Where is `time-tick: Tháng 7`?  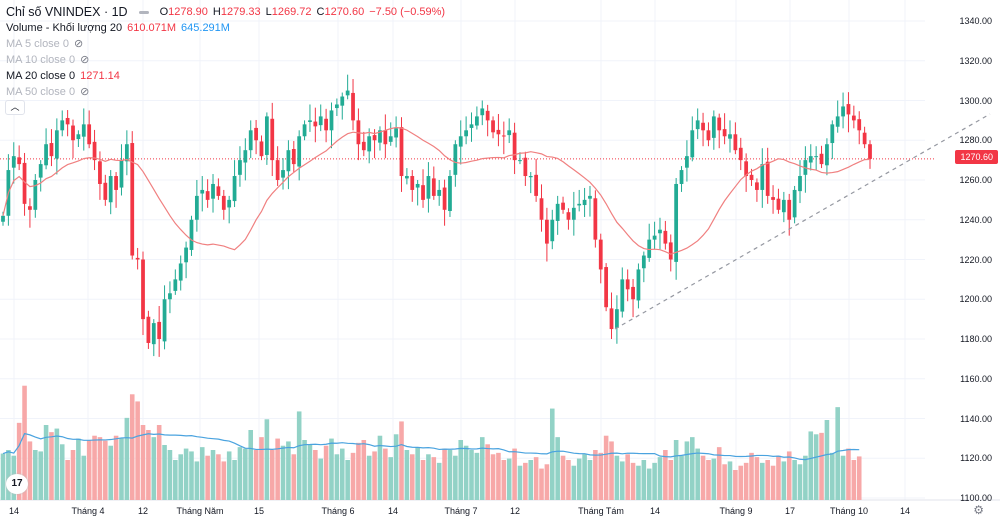 time-tick: Tháng 7 is located at coordinates (461, 511).